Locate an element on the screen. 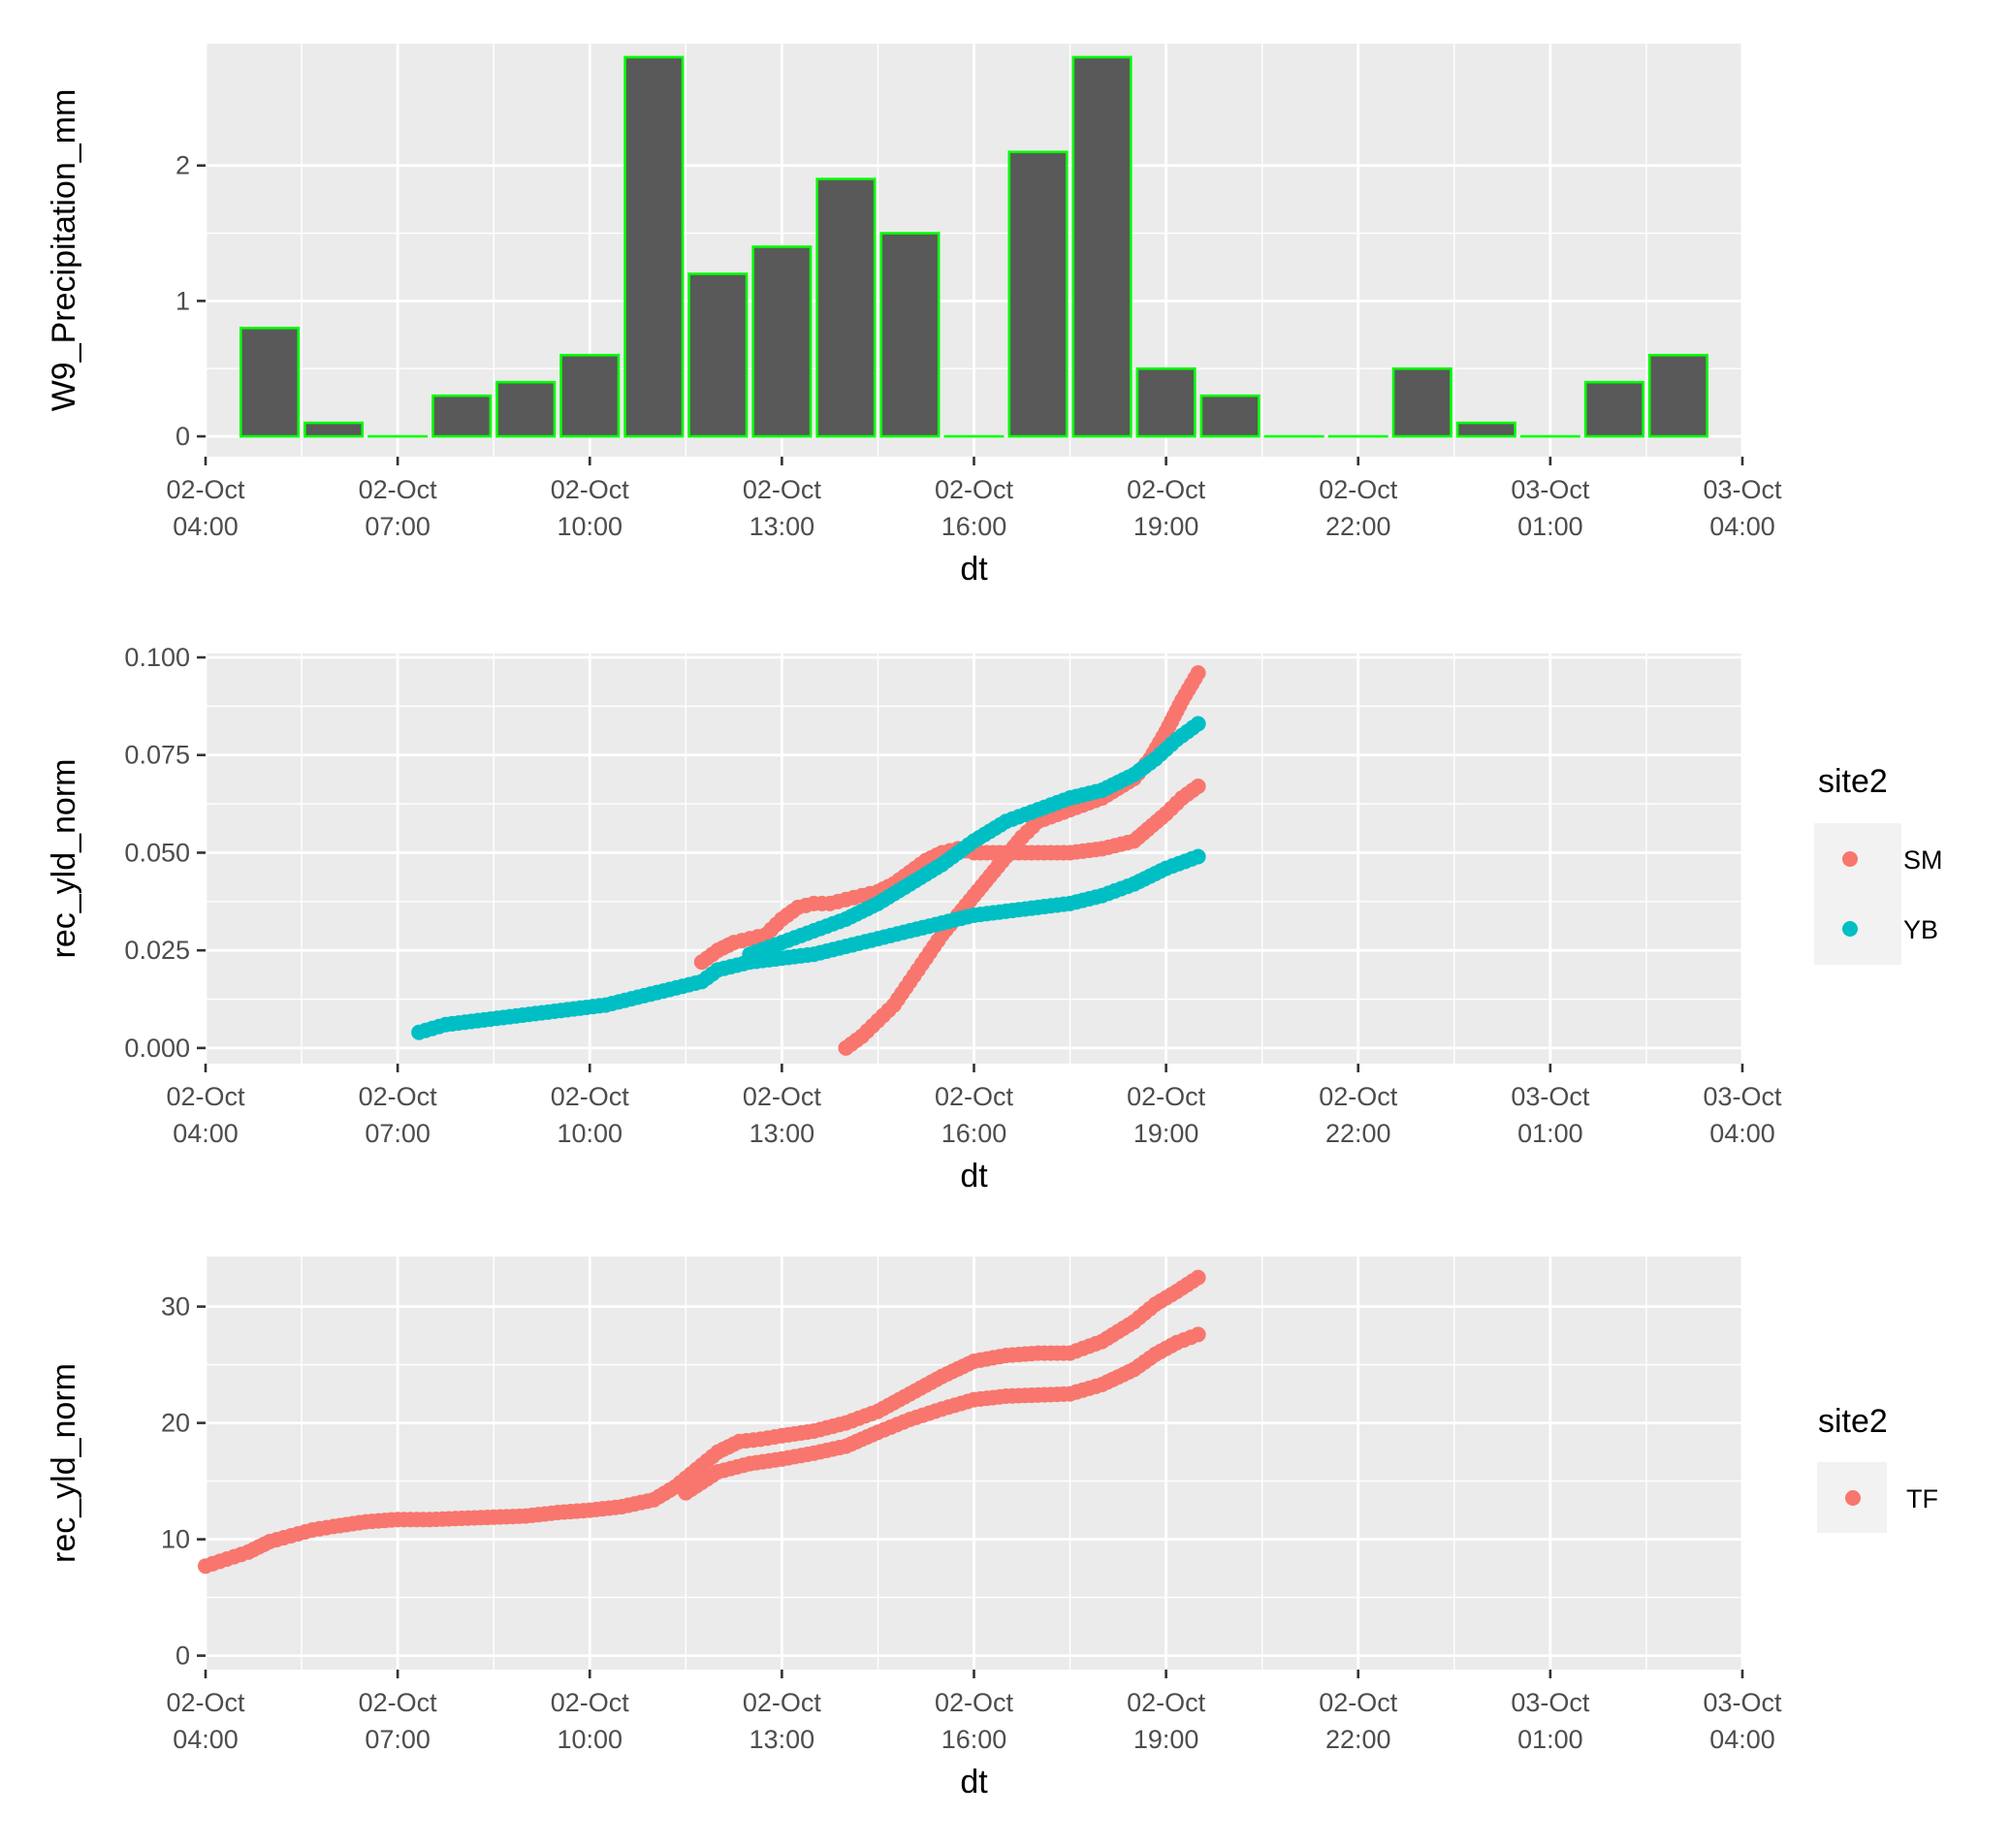  legend: site2 SM YB is located at coordinates (1878, 864).